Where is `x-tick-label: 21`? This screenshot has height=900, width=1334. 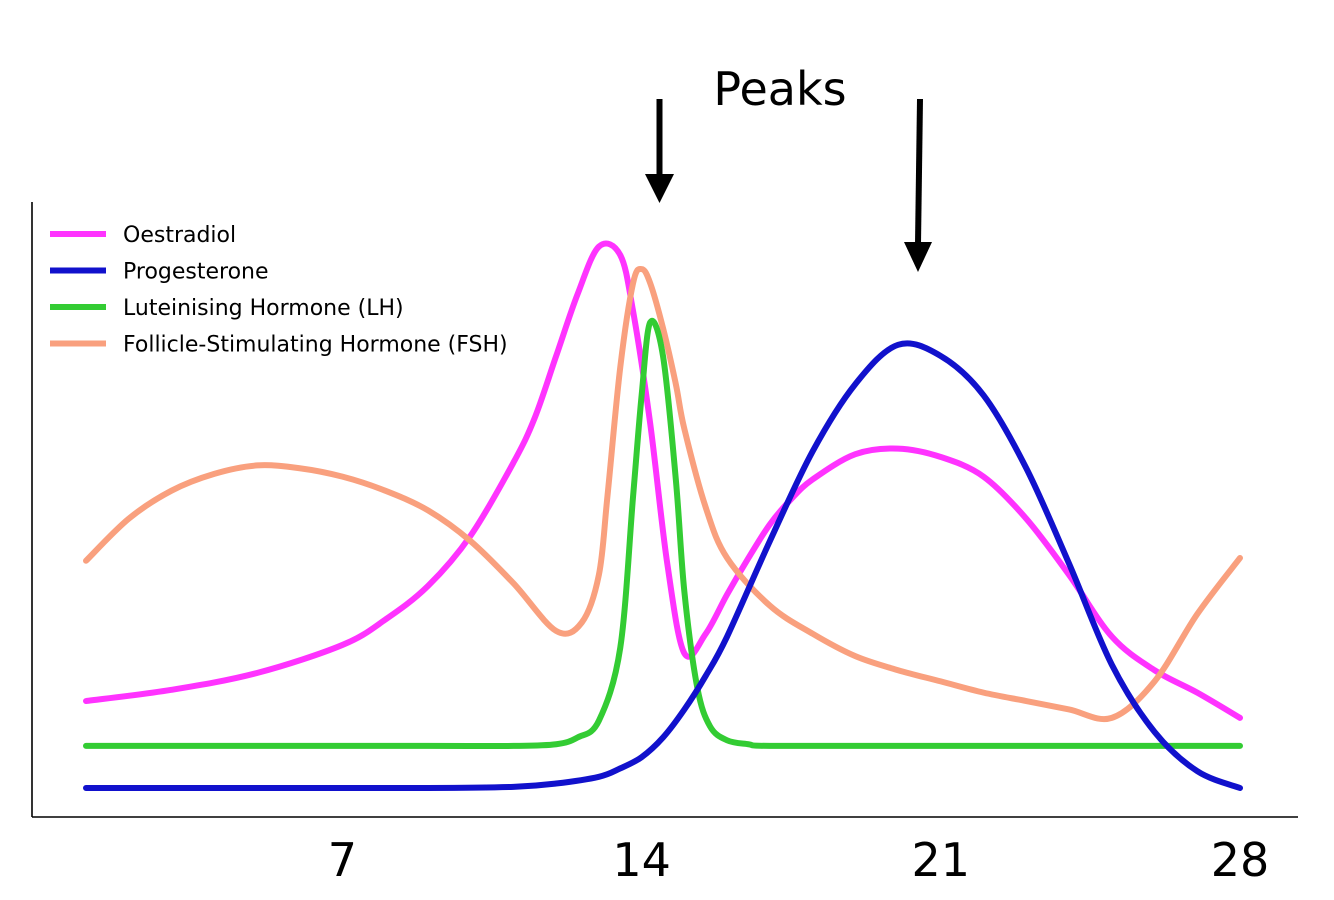
x-tick-label: 21 is located at coordinates (941, 860).